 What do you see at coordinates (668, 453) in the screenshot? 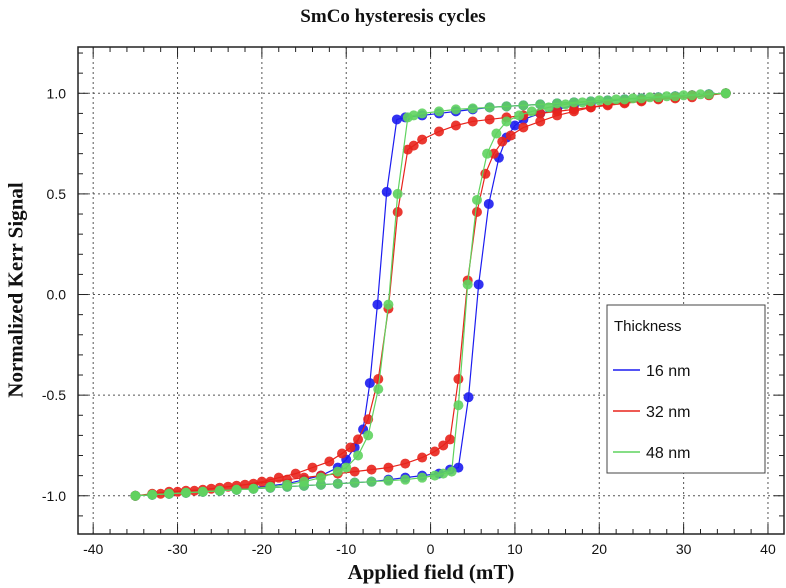
I see `legend-label: 48 nm` at bounding box center [668, 453].